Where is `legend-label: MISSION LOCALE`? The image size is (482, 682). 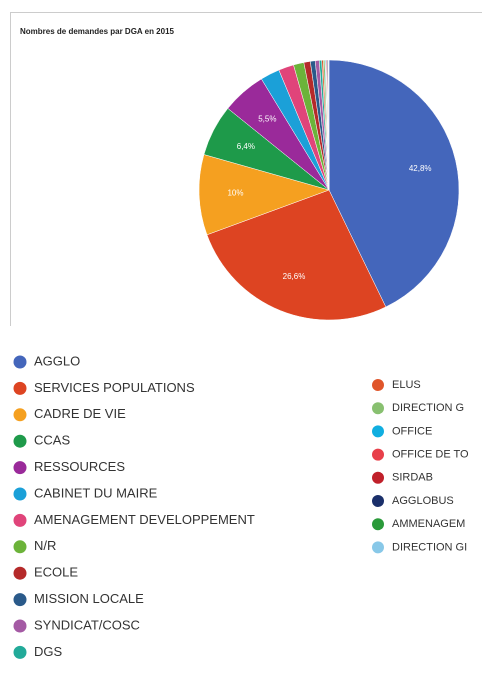 legend-label: MISSION LOCALE is located at coordinates (89, 598).